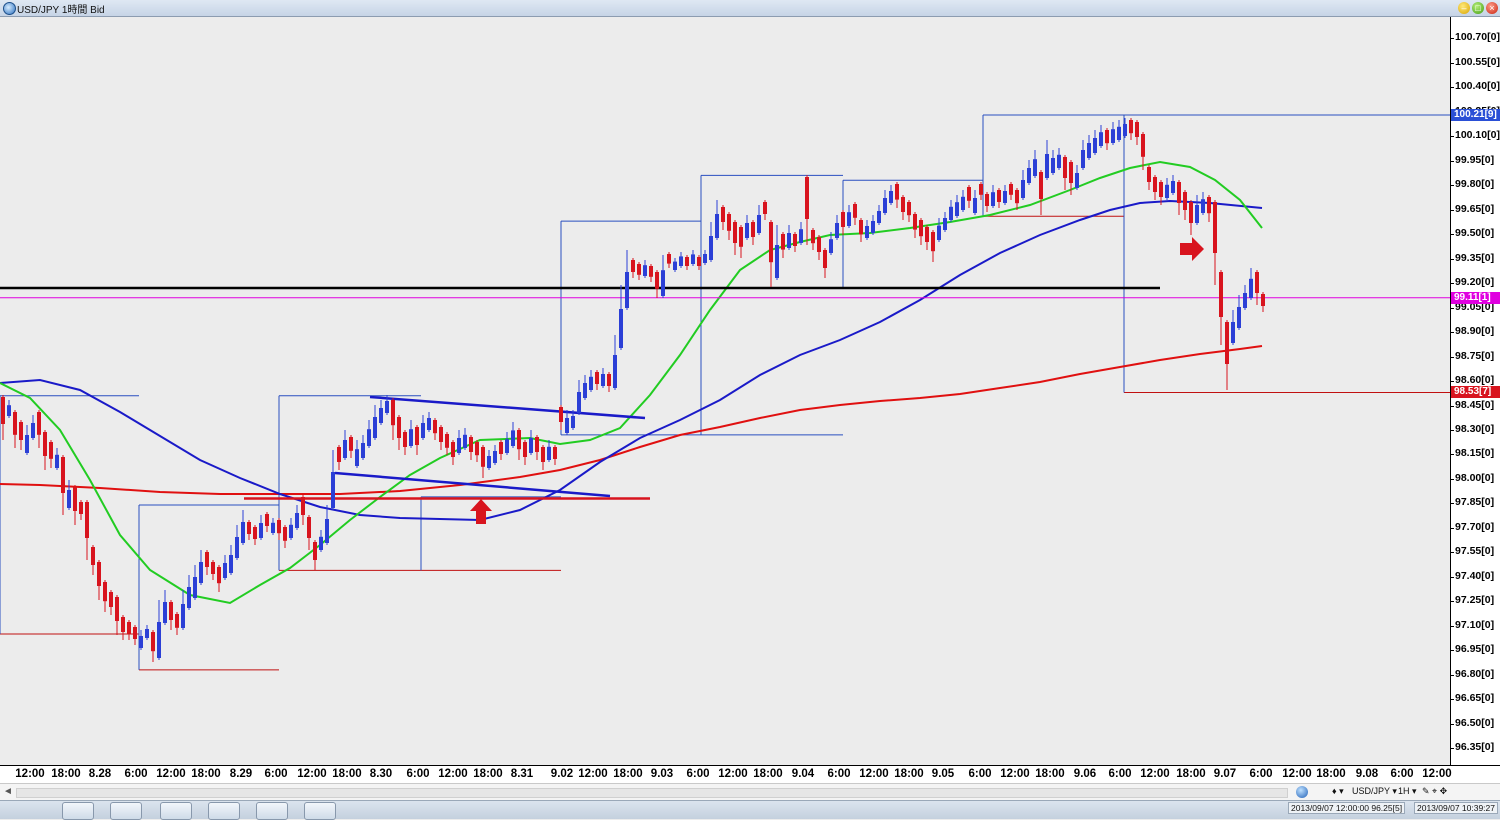 This screenshot has height=820, width=1500. What do you see at coordinates (1475, 257) in the screenshot?
I see `price-label: 99.35[0]` at bounding box center [1475, 257].